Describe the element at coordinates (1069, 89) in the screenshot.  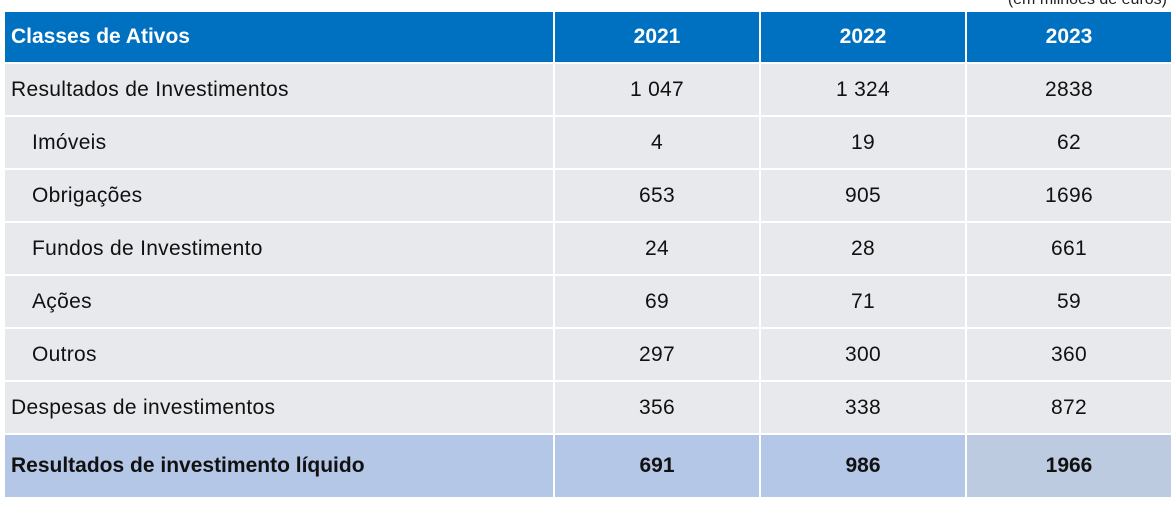
I see `cell-value: 2838` at that location.